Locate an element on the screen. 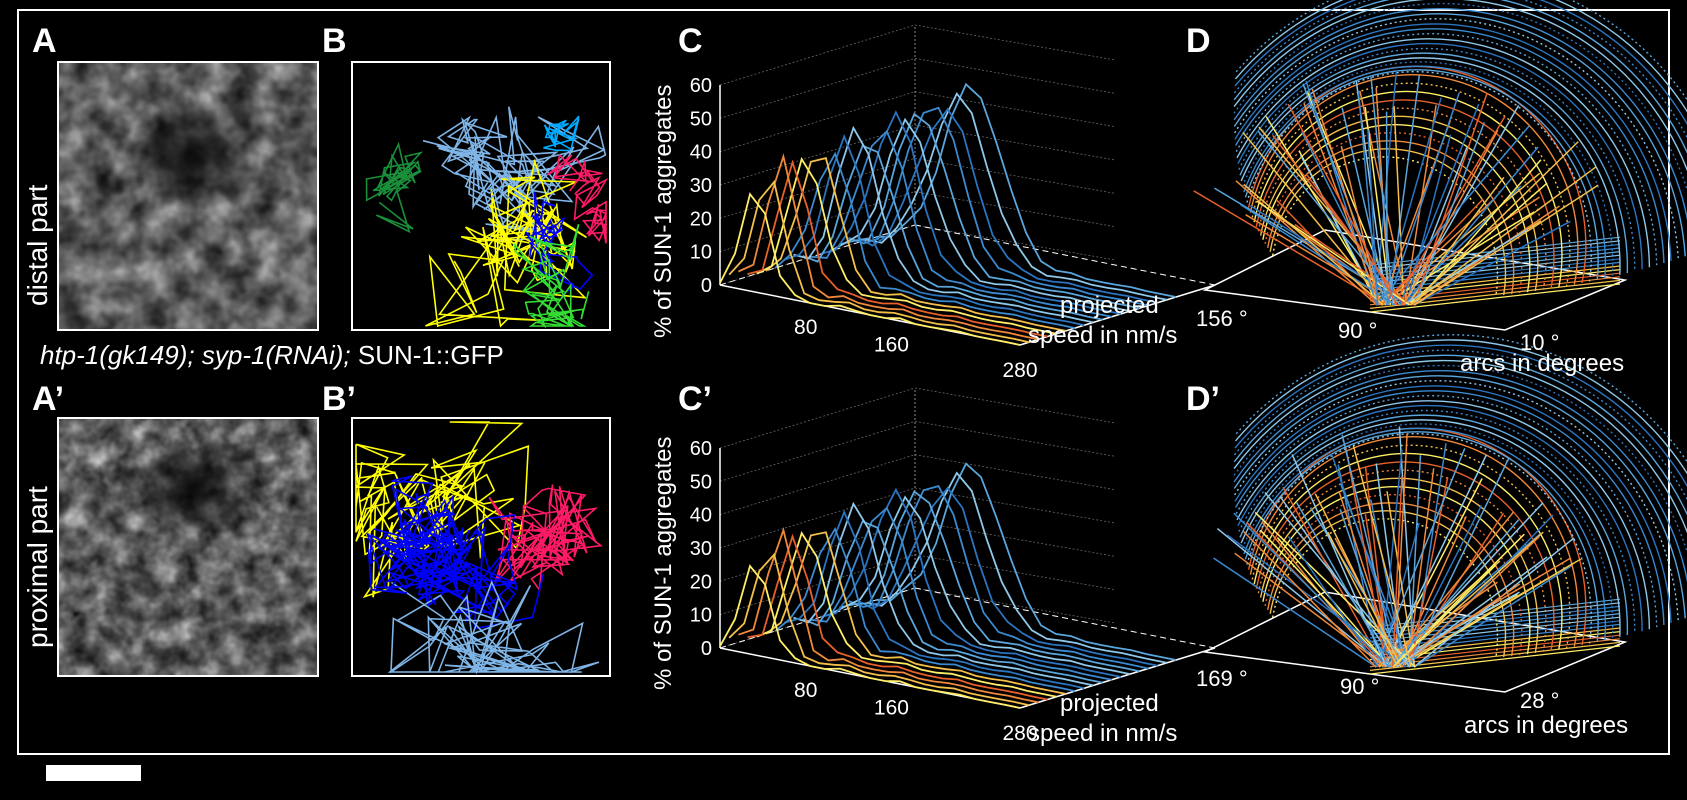  y-tick-label: 10 is located at coordinates (701, 616).